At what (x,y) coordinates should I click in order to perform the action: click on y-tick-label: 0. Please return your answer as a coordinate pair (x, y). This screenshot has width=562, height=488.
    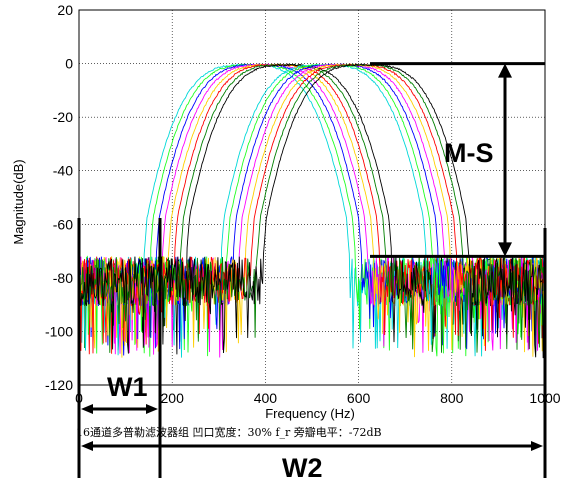
    Looking at the image, I should click on (69, 64).